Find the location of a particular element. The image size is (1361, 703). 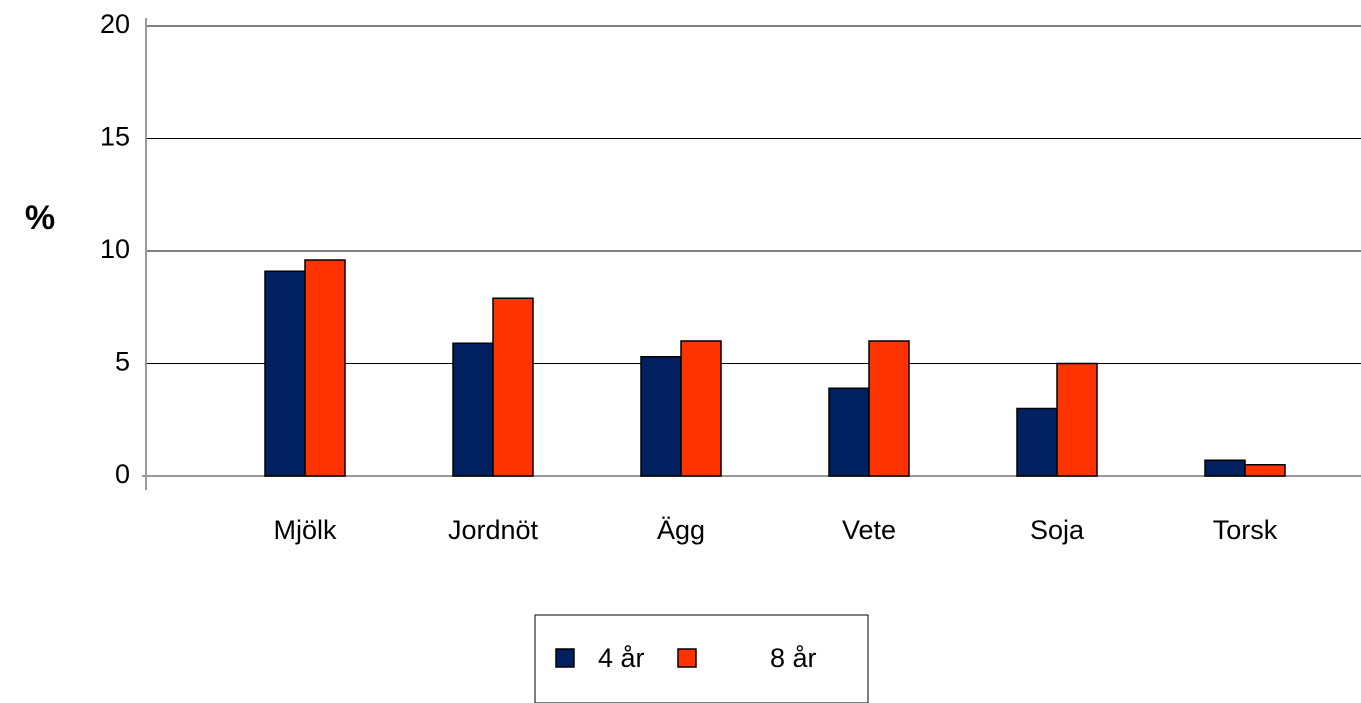

legend-box is located at coordinates (701, 658).